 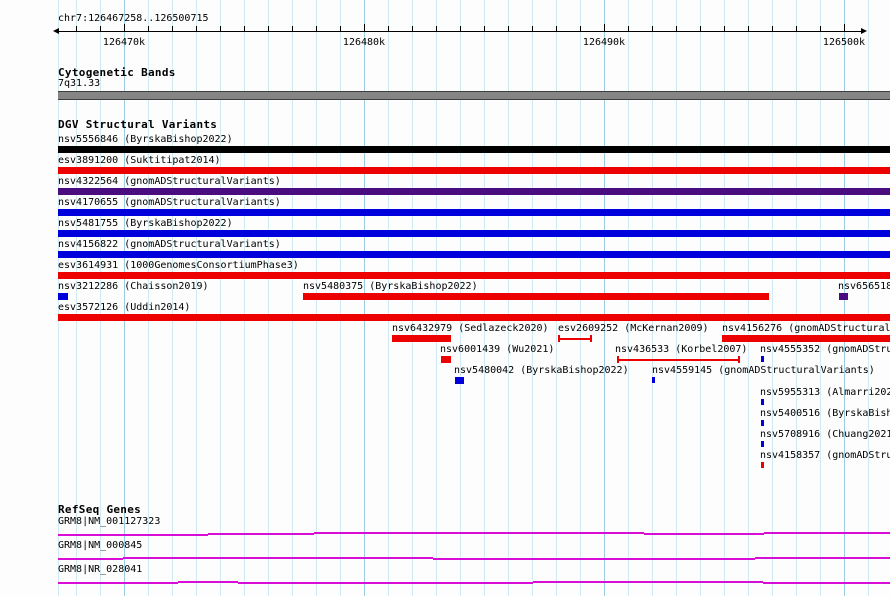 I want to click on ruler-tick-marks, so click(x=460, y=28).